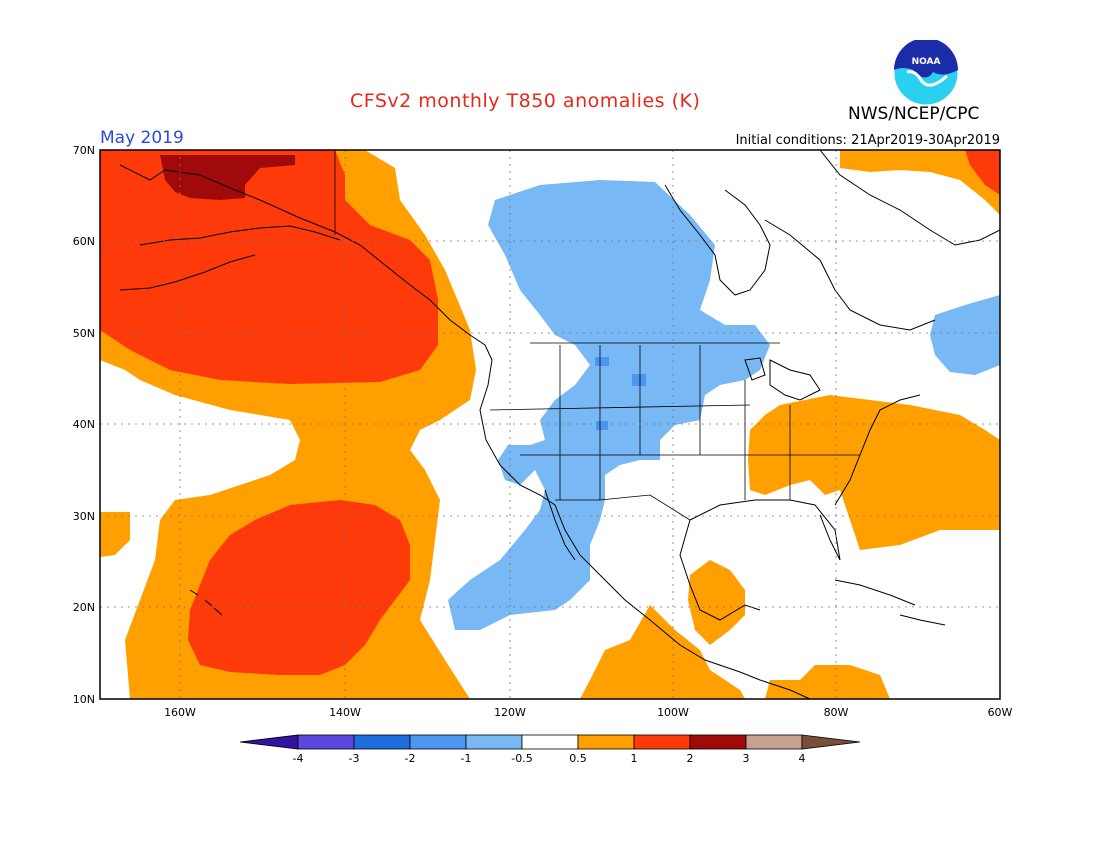 This screenshot has height=850, width=1100. I want to click on chart-title: CFSv2 monthly T850 anomalies (K), so click(525, 101).